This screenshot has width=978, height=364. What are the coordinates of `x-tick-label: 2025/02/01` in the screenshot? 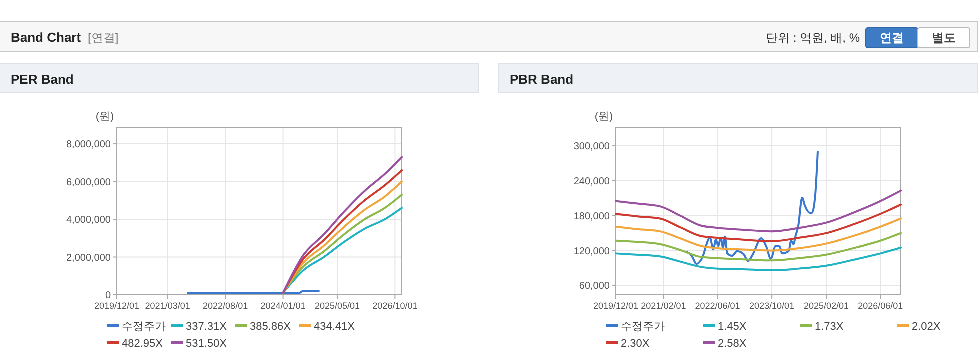 It's located at (827, 306).